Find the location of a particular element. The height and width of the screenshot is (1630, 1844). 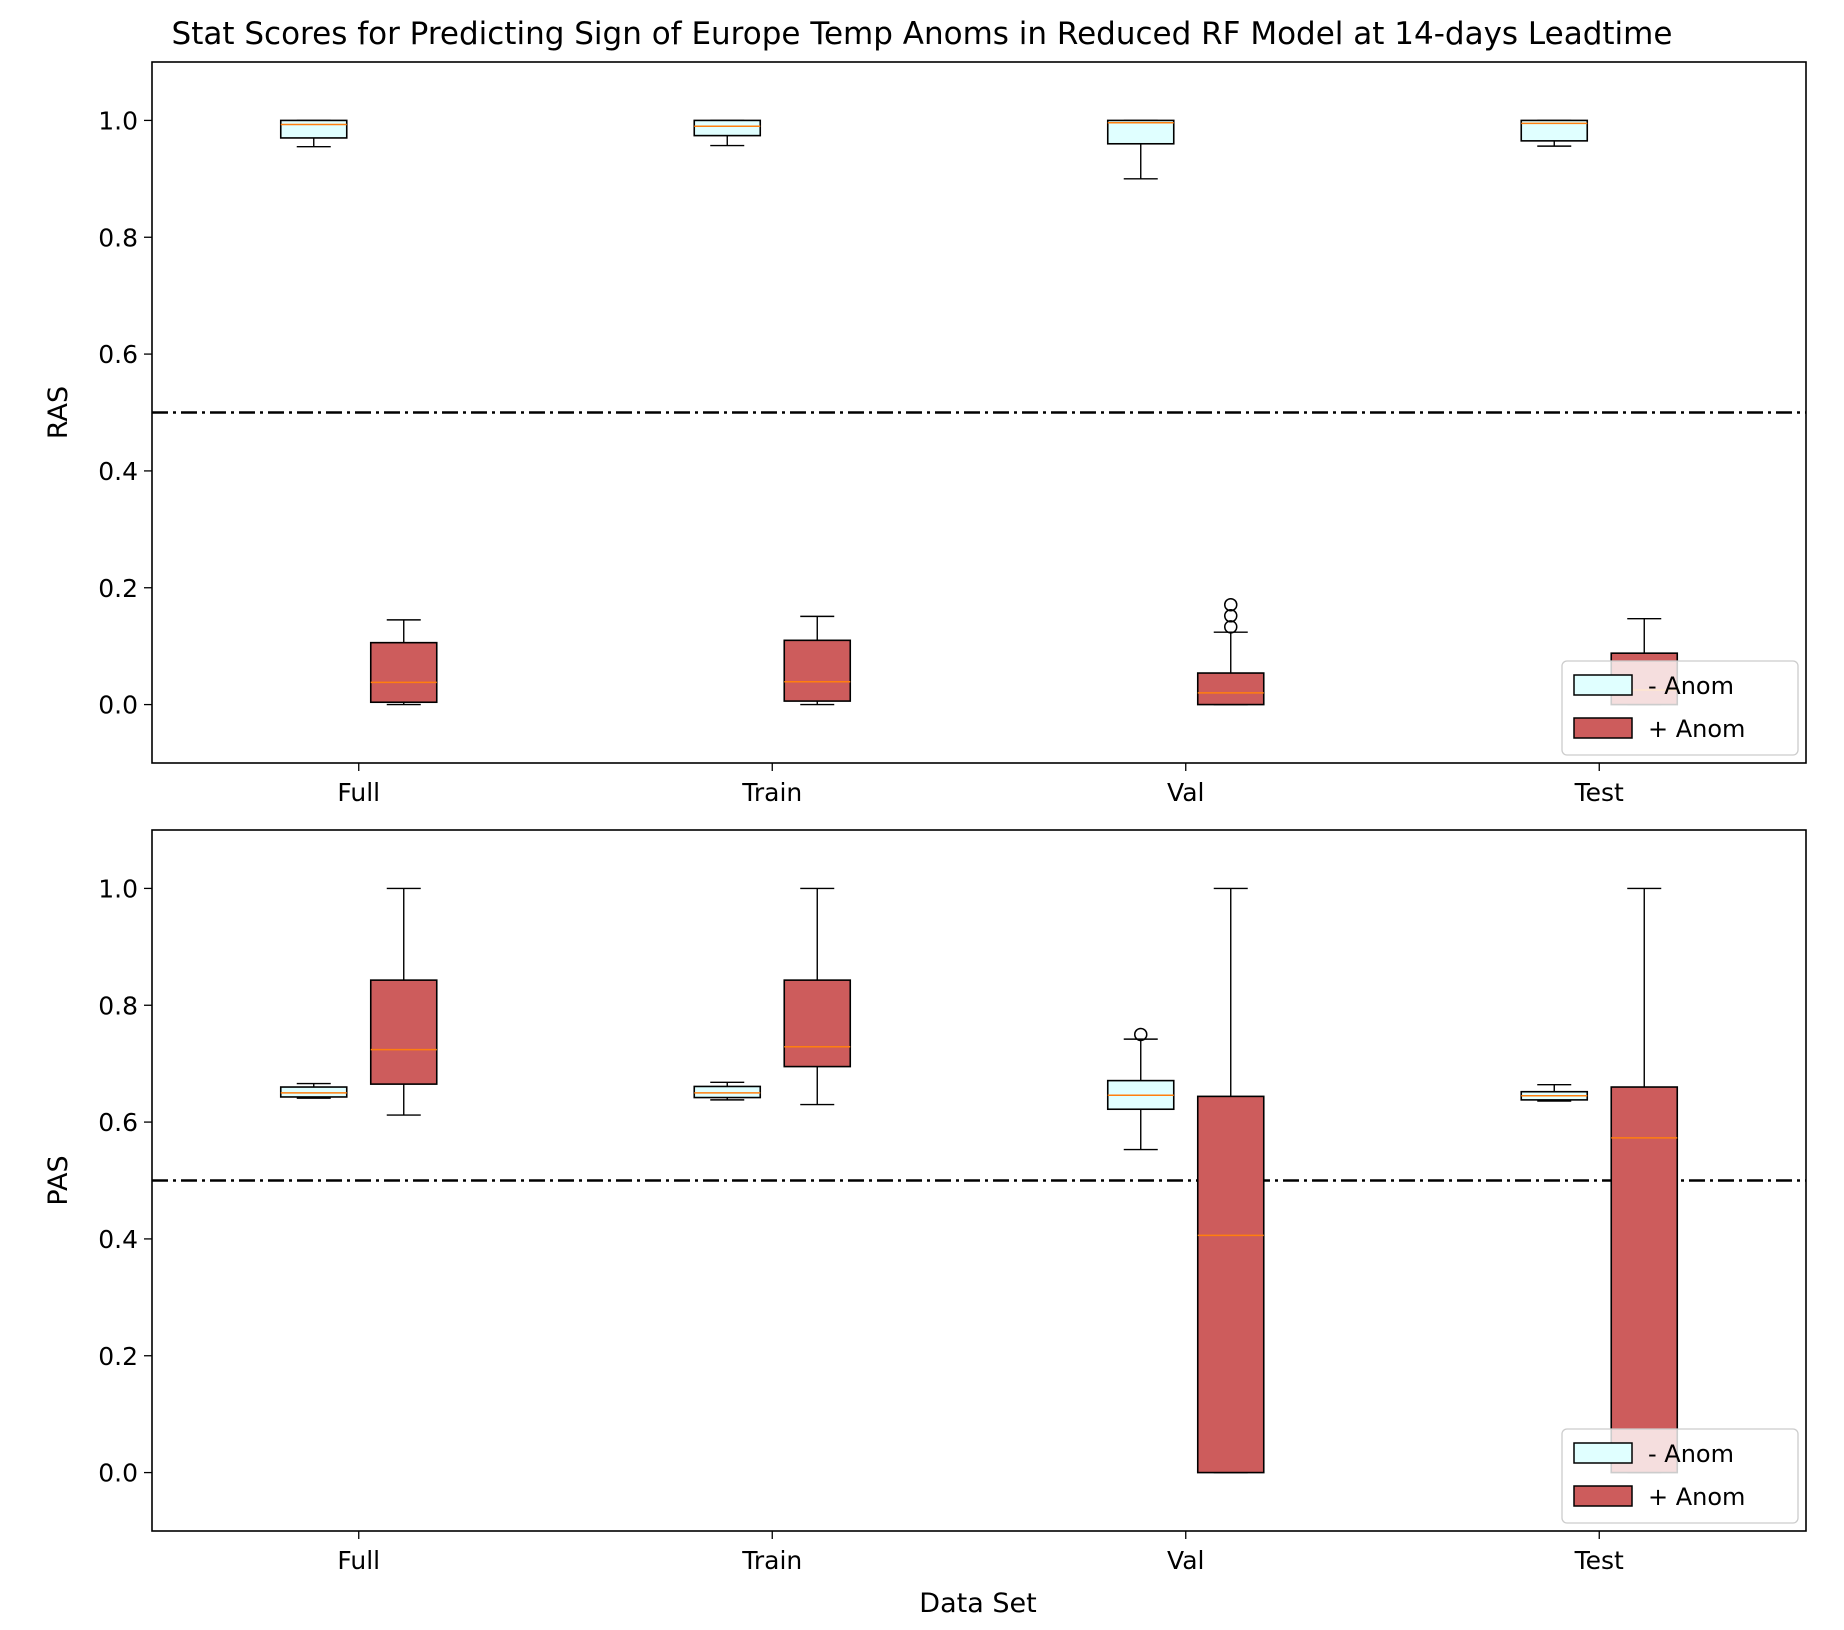

y-axis-label: RAS is located at coordinates (58, 412).